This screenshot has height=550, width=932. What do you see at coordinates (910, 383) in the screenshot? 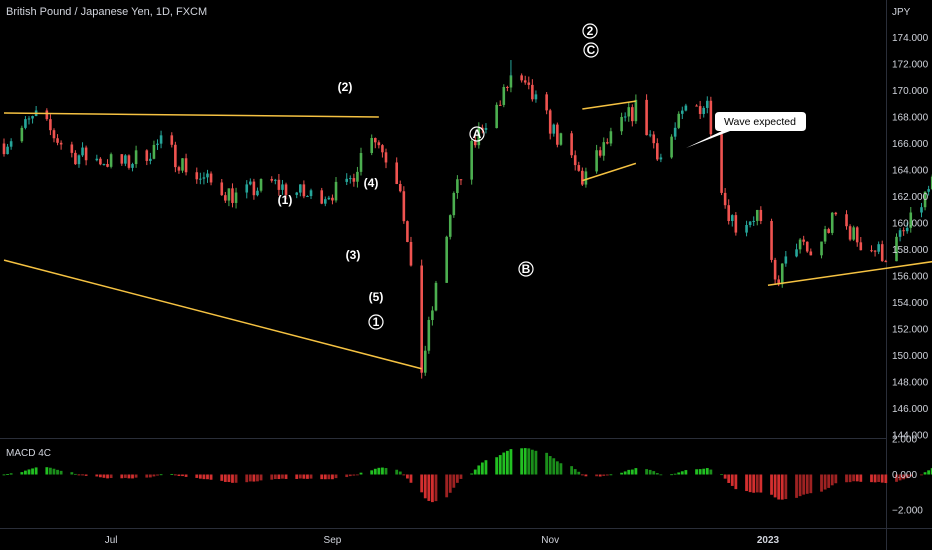
I see `price-tick: 148.000` at bounding box center [910, 383].